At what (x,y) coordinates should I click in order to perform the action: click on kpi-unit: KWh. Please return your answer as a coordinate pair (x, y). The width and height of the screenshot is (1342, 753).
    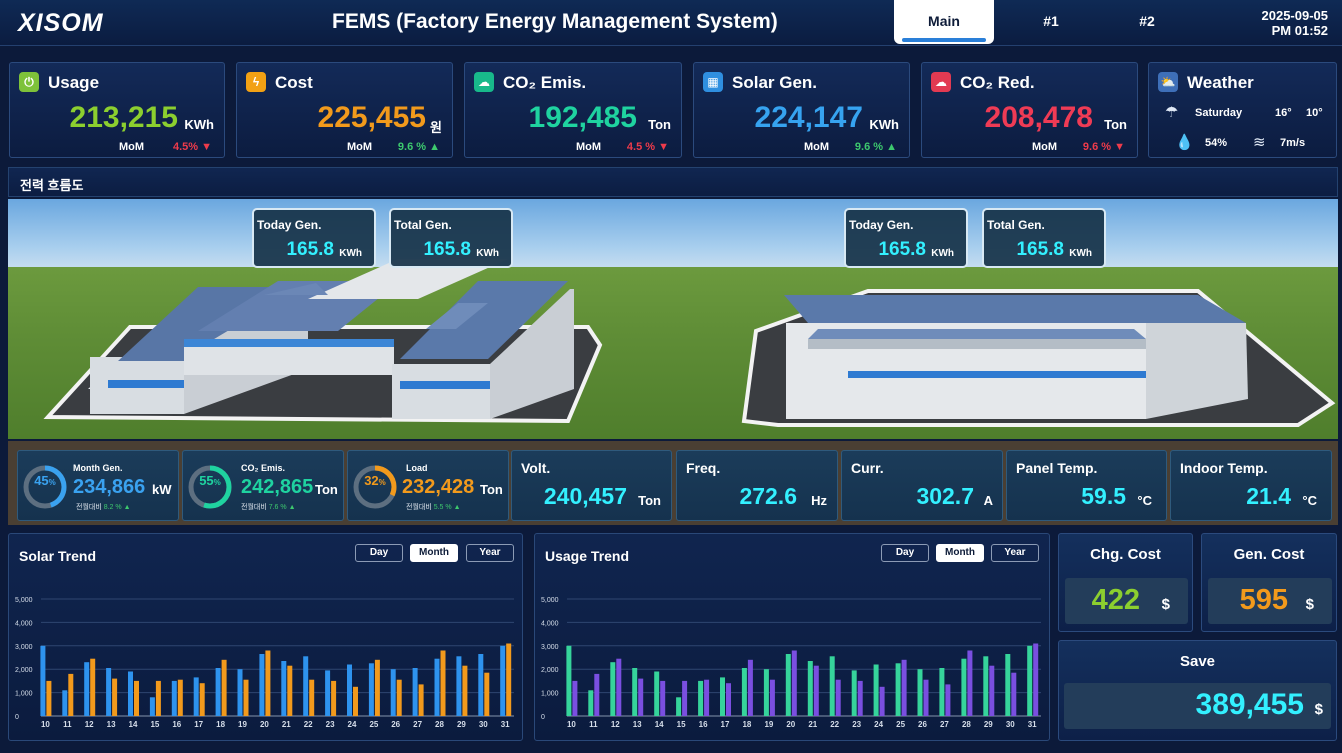
    Looking at the image, I should click on (199, 124).